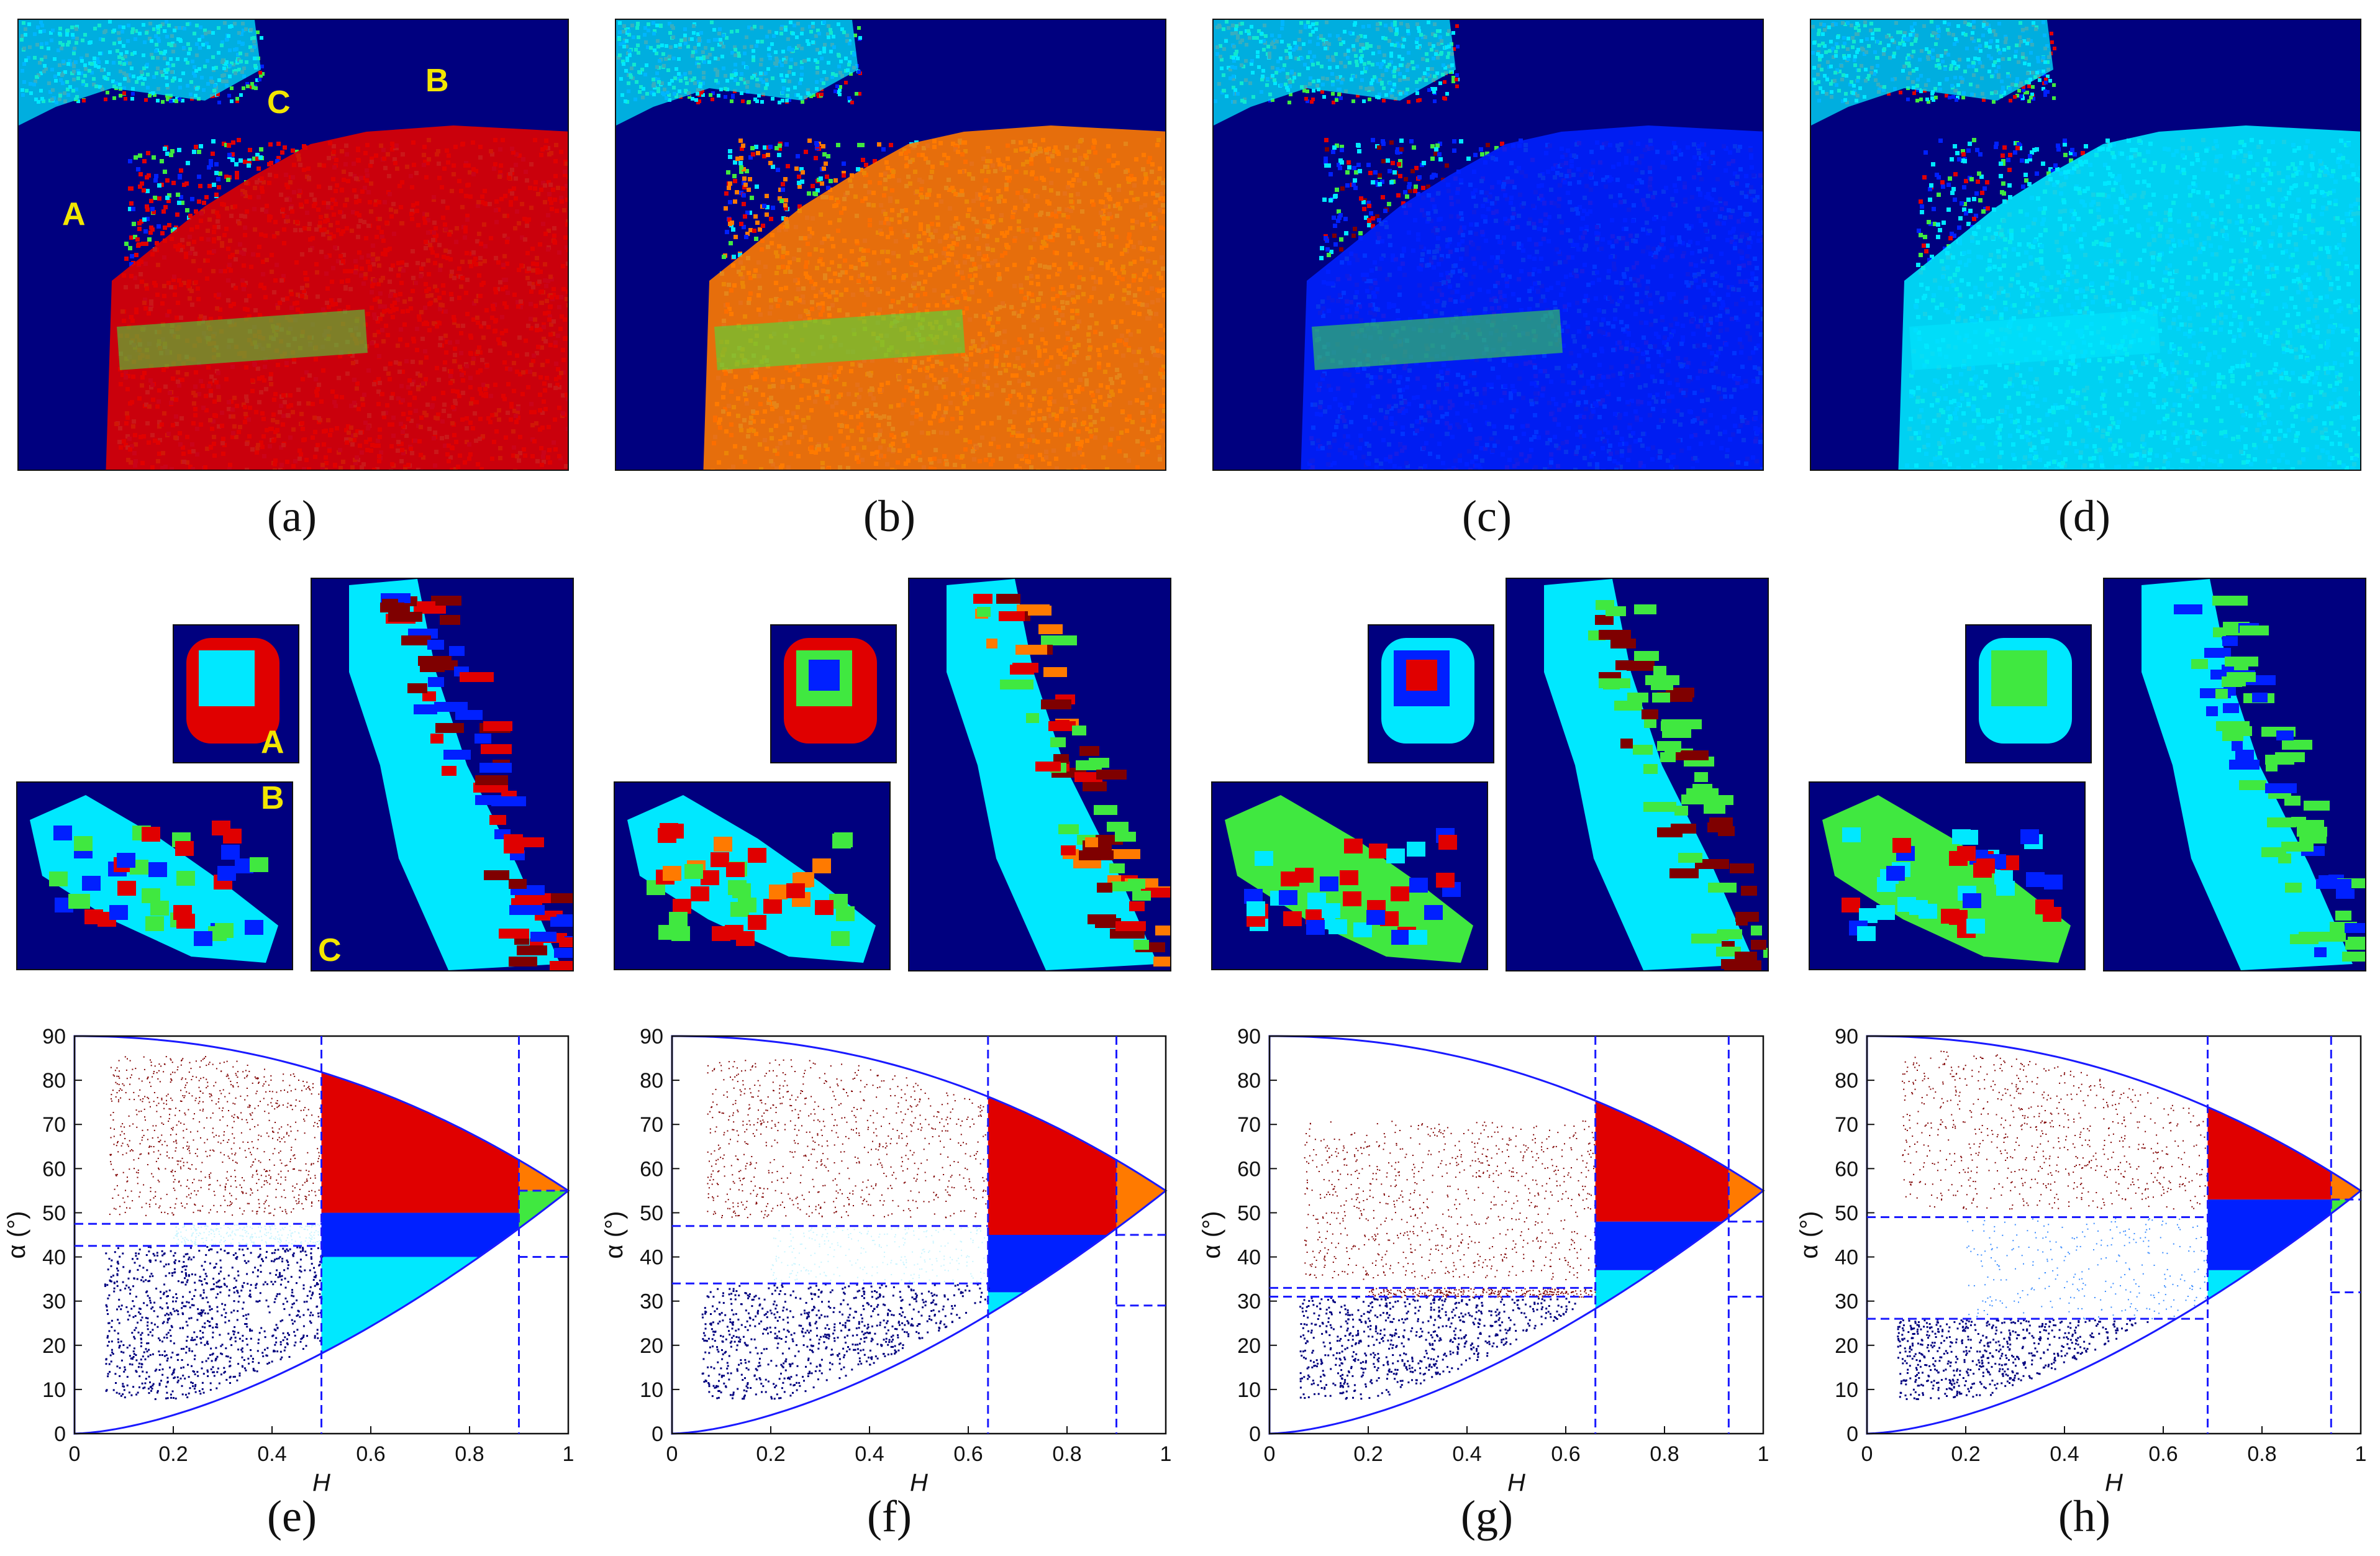 This screenshot has width=2380, height=1556. Describe the element at coordinates (1487, 516) in the screenshot. I see `caption-c: (c)` at that location.